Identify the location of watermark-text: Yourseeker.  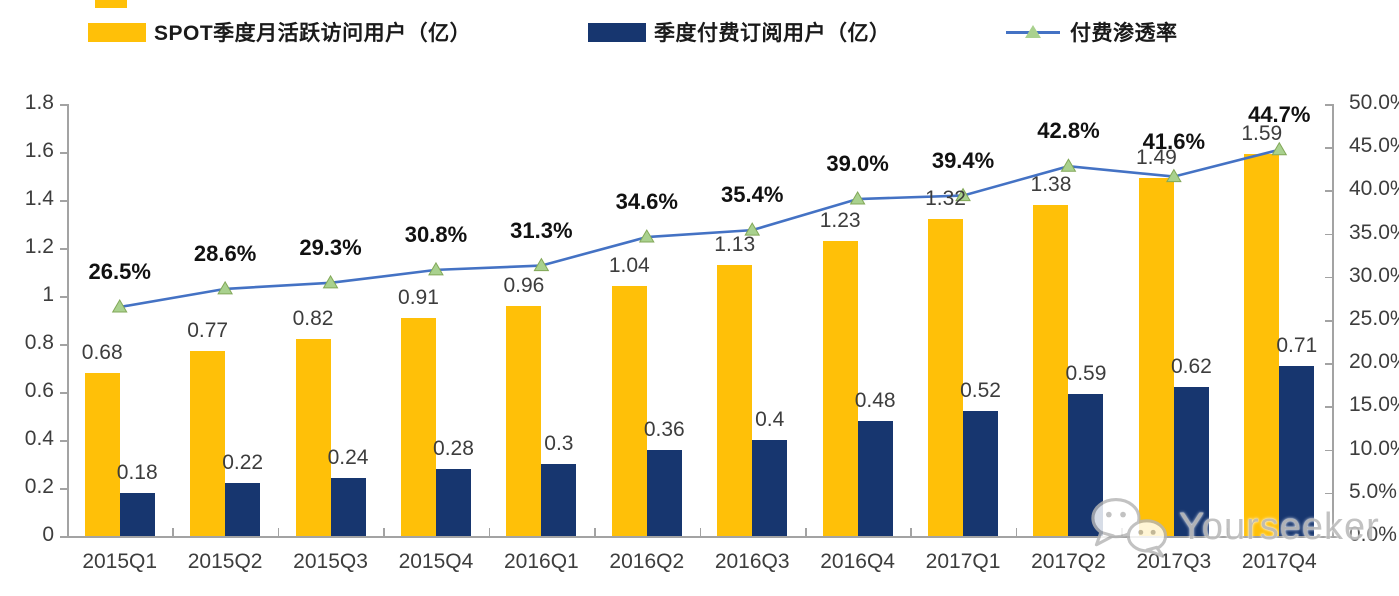
(1279, 526).